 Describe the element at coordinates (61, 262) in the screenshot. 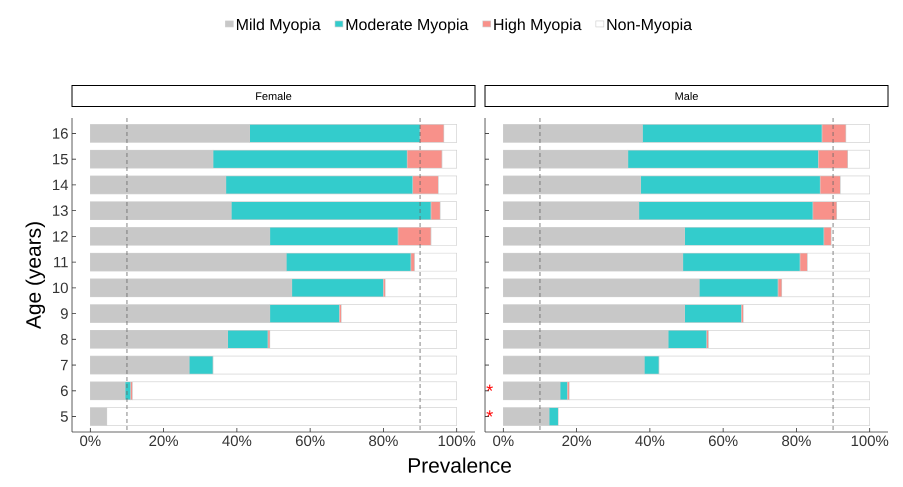

I see `y-tick-label: 11` at that location.